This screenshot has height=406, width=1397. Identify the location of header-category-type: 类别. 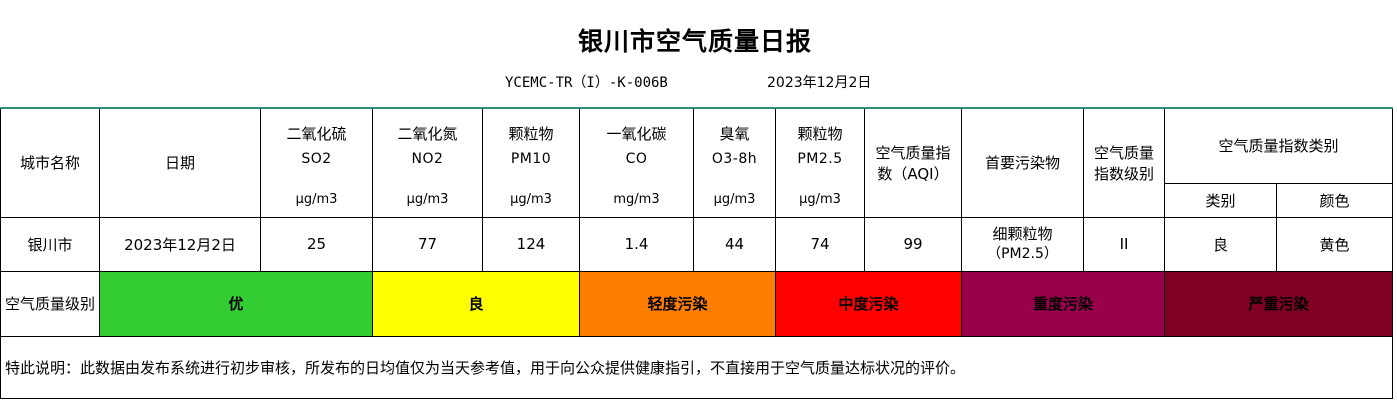
(1220, 200).